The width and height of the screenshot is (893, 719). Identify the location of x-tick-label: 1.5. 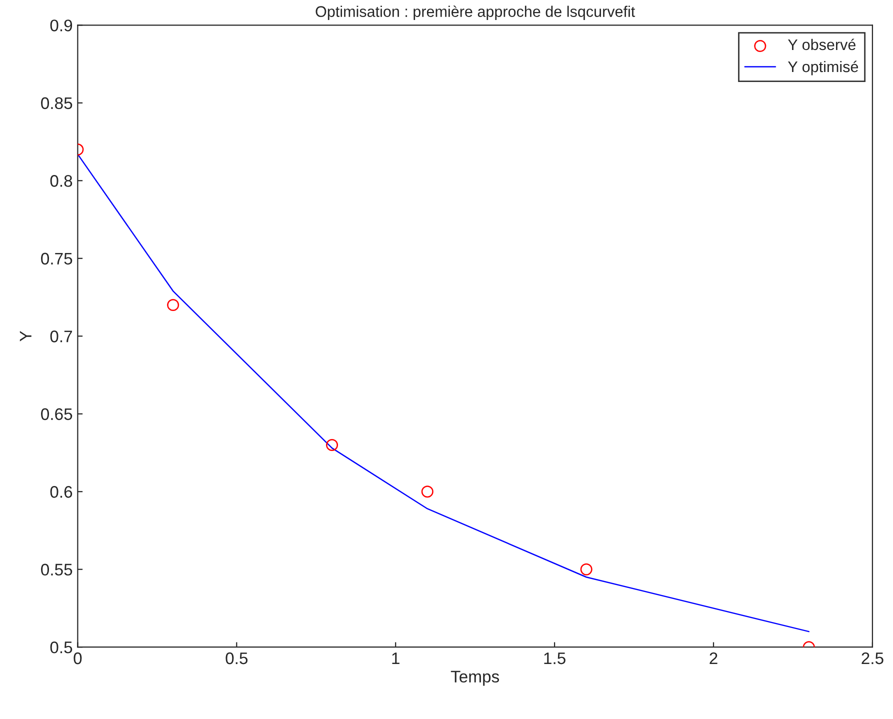
(555, 658).